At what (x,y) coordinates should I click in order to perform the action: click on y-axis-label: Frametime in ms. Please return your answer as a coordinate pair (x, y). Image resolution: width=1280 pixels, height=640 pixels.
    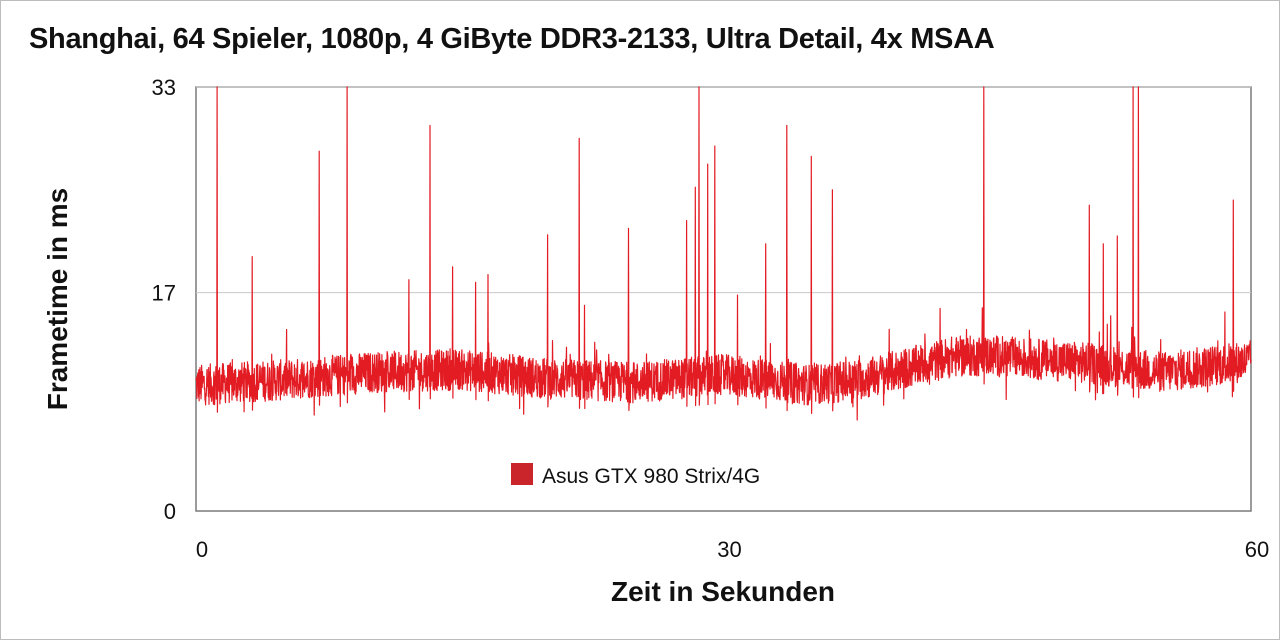
    Looking at the image, I should click on (57, 299).